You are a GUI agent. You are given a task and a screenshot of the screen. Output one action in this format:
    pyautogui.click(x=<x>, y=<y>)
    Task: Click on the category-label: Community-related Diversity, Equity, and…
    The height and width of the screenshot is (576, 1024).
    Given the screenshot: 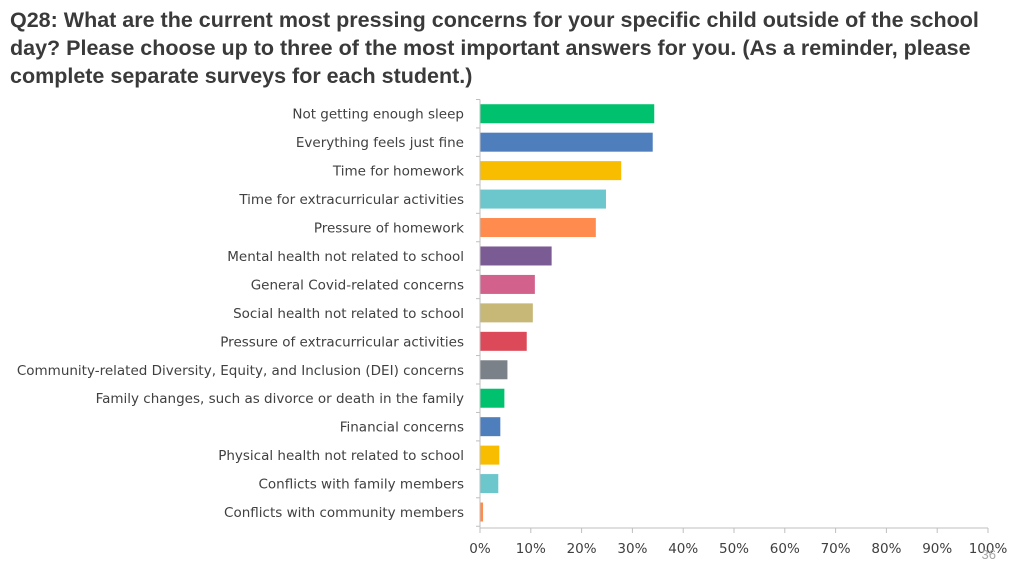 What is the action you would take?
    pyautogui.click(x=240, y=371)
    